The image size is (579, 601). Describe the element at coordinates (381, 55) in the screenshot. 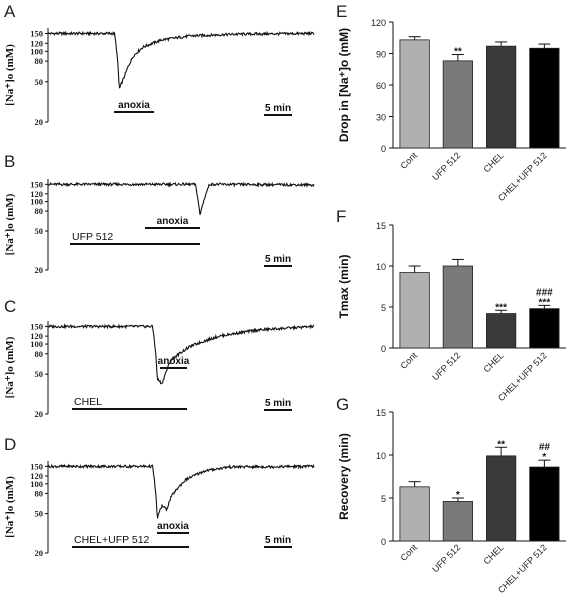

I see `y-tick-label: 90` at that location.